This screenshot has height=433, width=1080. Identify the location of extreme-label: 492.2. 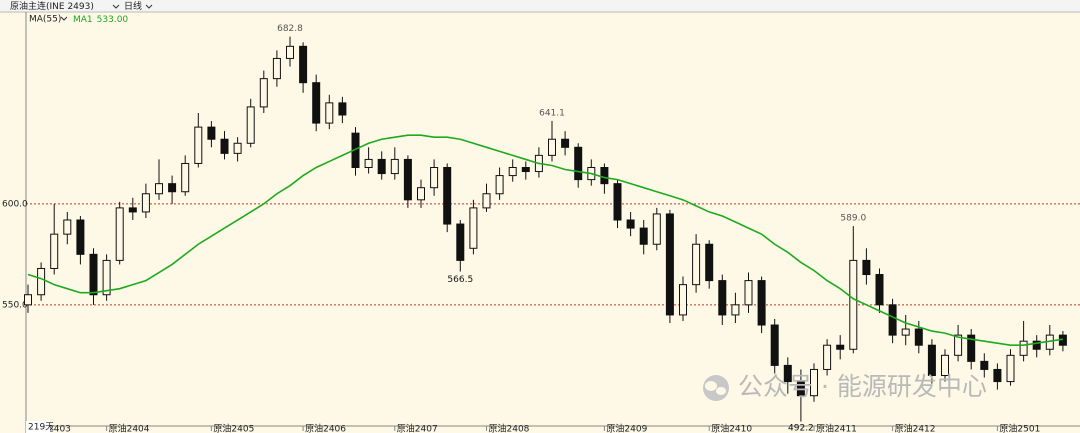
(801, 428).